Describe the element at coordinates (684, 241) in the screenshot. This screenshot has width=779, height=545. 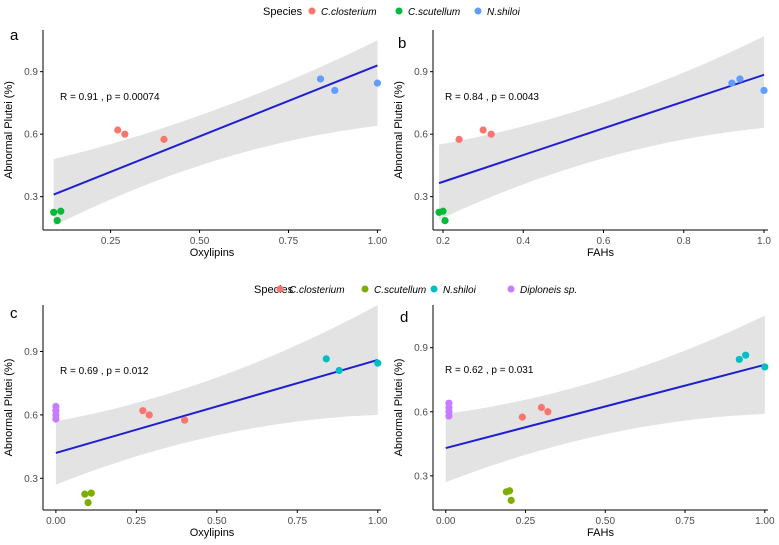
I see `x-tick-label: 0.8` at that location.